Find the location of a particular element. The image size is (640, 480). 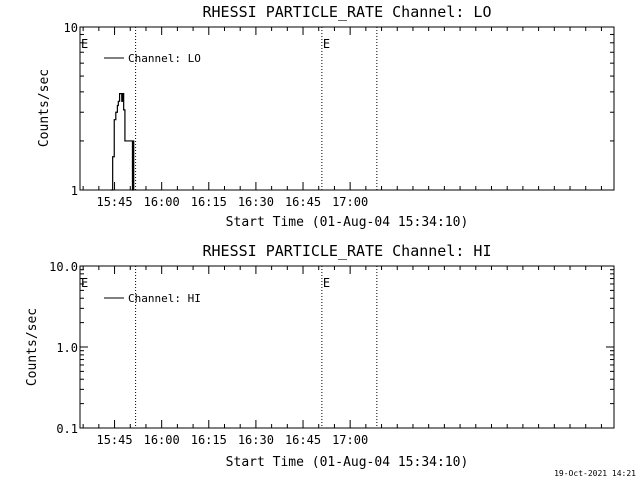

hi-x-tick-label: 16:00 is located at coordinates (162, 440).